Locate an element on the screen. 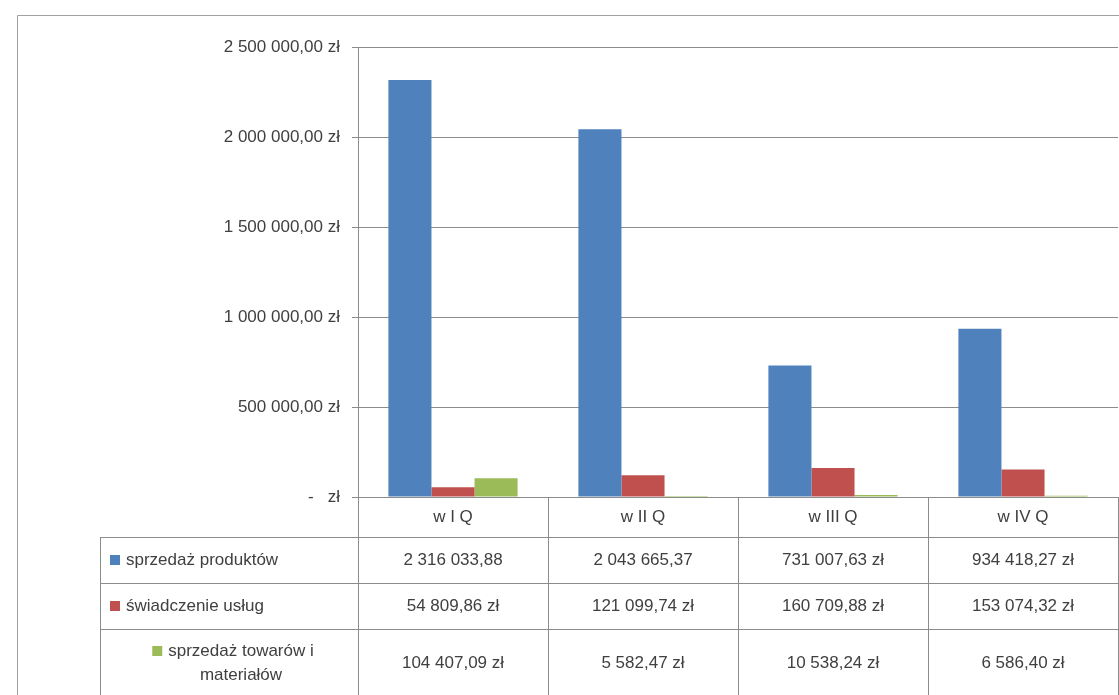  legend-label: sprzedaż produktów is located at coordinates (202, 559).